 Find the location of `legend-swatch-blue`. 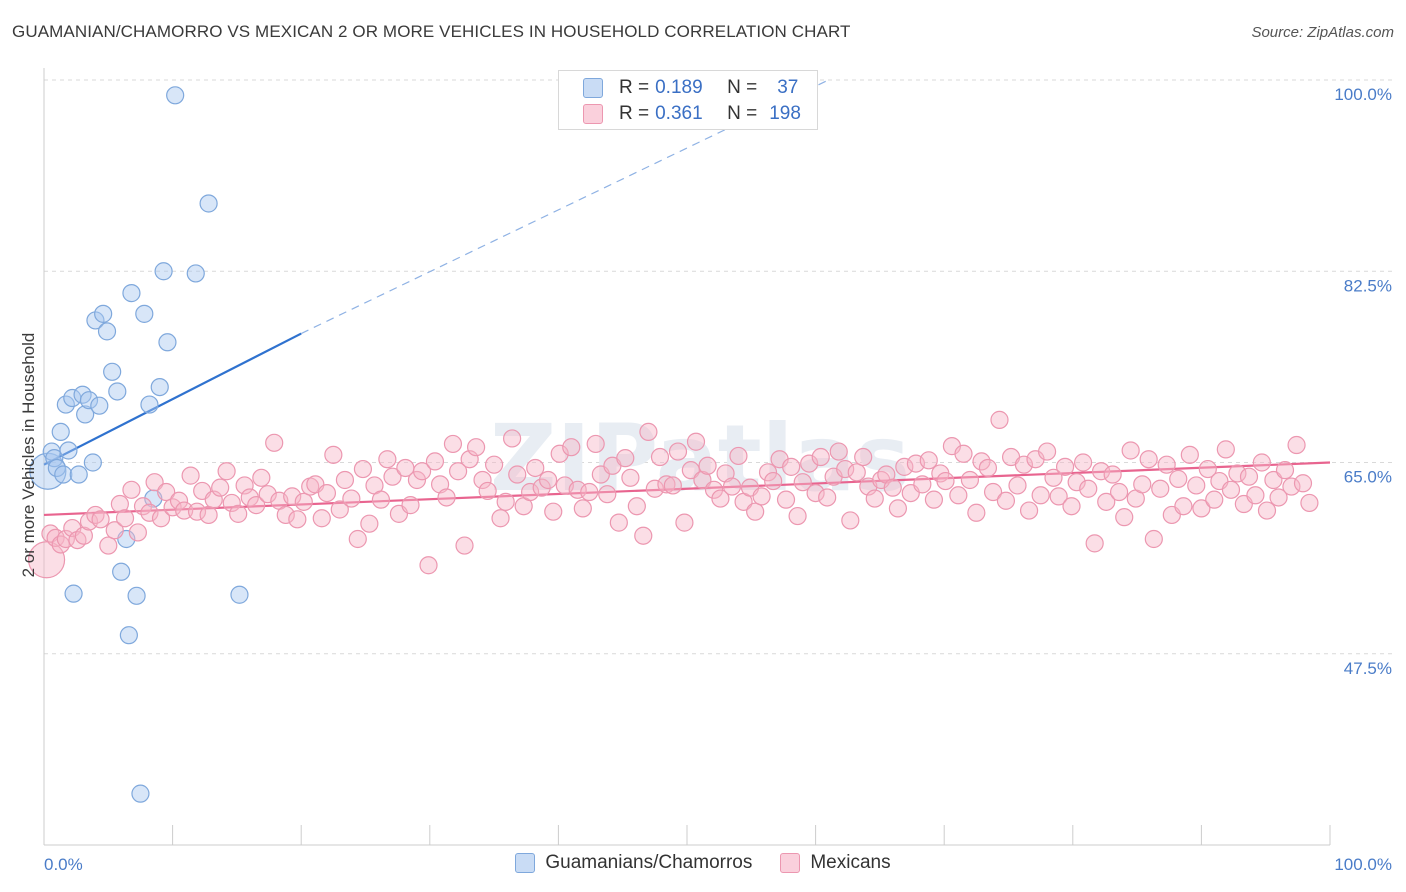

legend-swatch-blue is located at coordinates (525, 863).